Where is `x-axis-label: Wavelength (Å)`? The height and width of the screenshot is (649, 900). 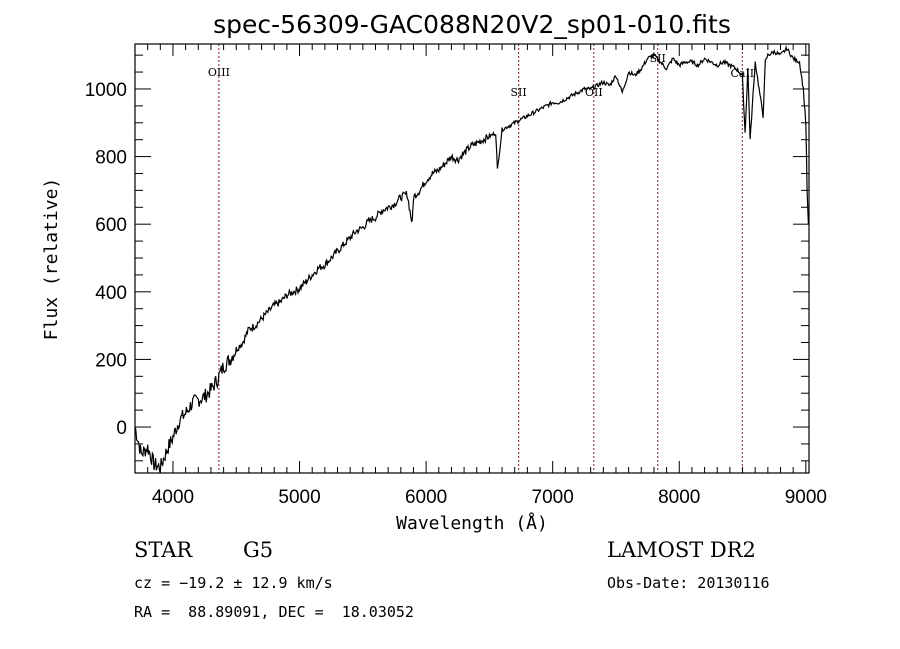 x-axis-label: Wavelength (Å) is located at coordinates (472, 523).